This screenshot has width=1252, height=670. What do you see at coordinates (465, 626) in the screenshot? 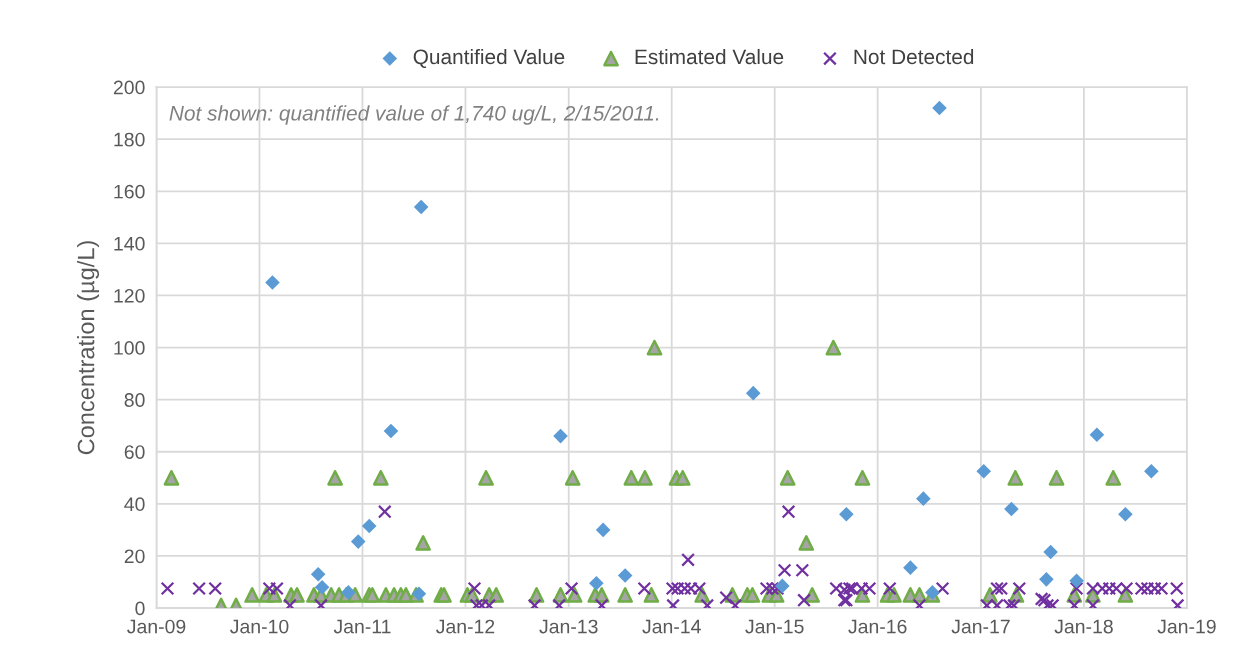
I see `x-tick-label: Jan-12` at bounding box center [465, 626].